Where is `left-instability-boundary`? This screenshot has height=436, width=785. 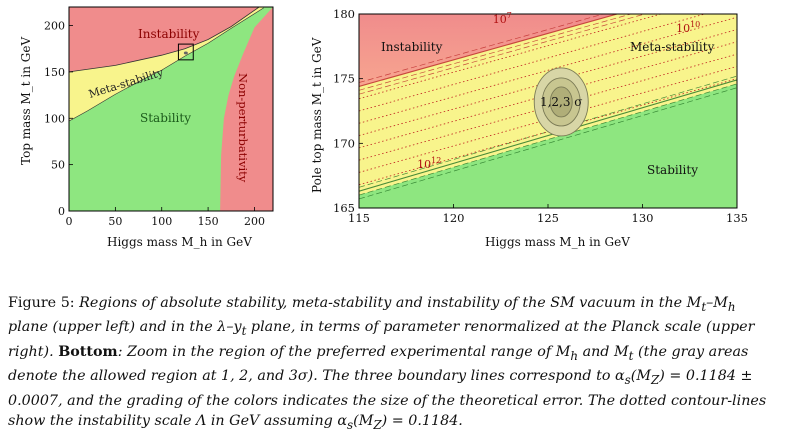
left-instability-boundary is located at coordinates (164, 40).